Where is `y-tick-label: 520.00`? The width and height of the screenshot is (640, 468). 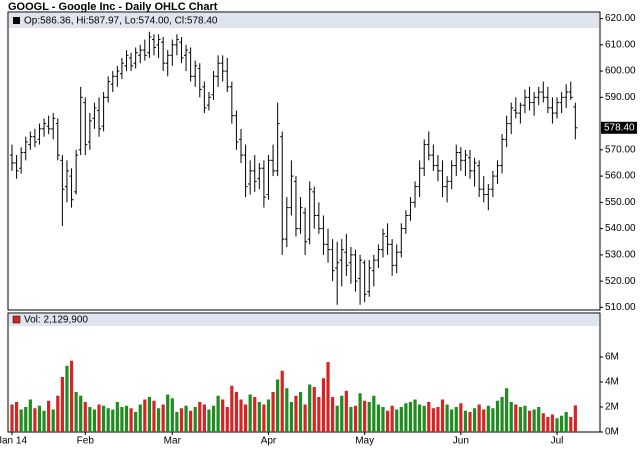
y-tick-label: 520.00 is located at coordinates (620, 281).